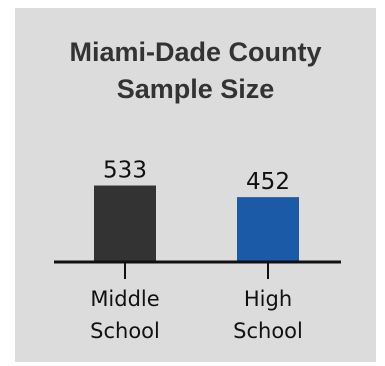 The height and width of the screenshot is (366, 385). What do you see at coordinates (125, 171) in the screenshot?
I see `bar-value-label-1: 533` at bounding box center [125, 171].